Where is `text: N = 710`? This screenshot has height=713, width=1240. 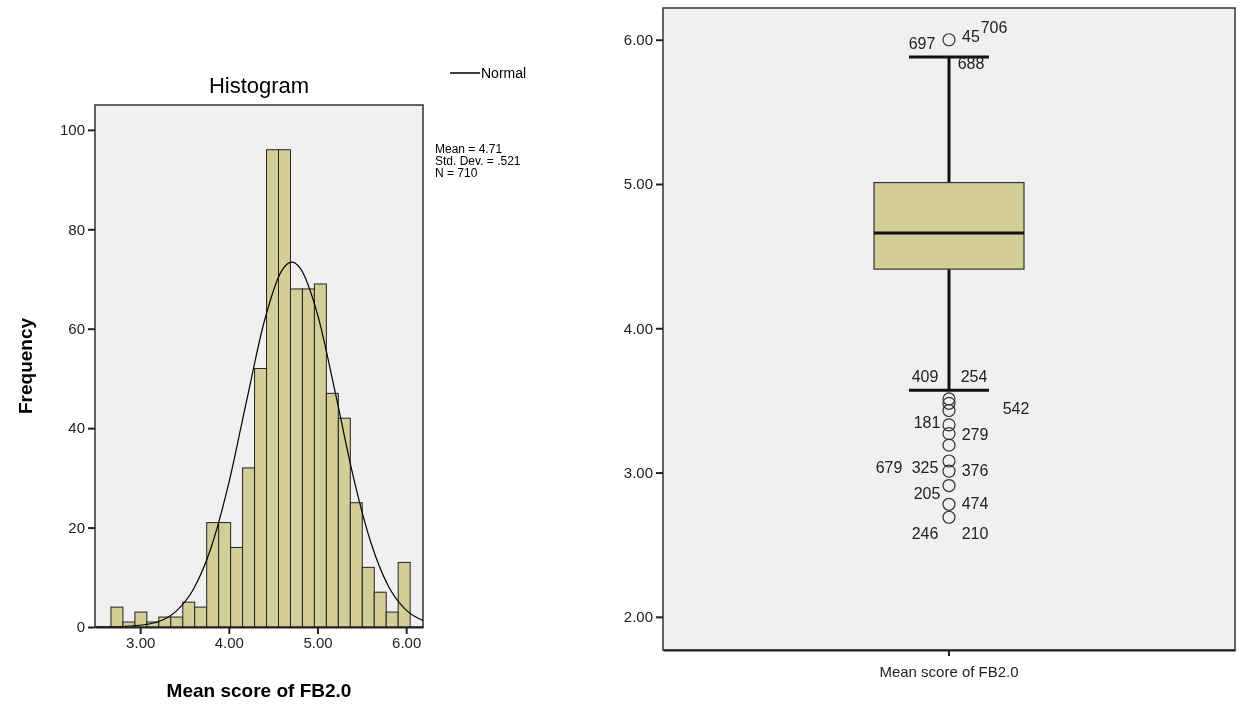 text: N = 710 is located at coordinates (456, 173).